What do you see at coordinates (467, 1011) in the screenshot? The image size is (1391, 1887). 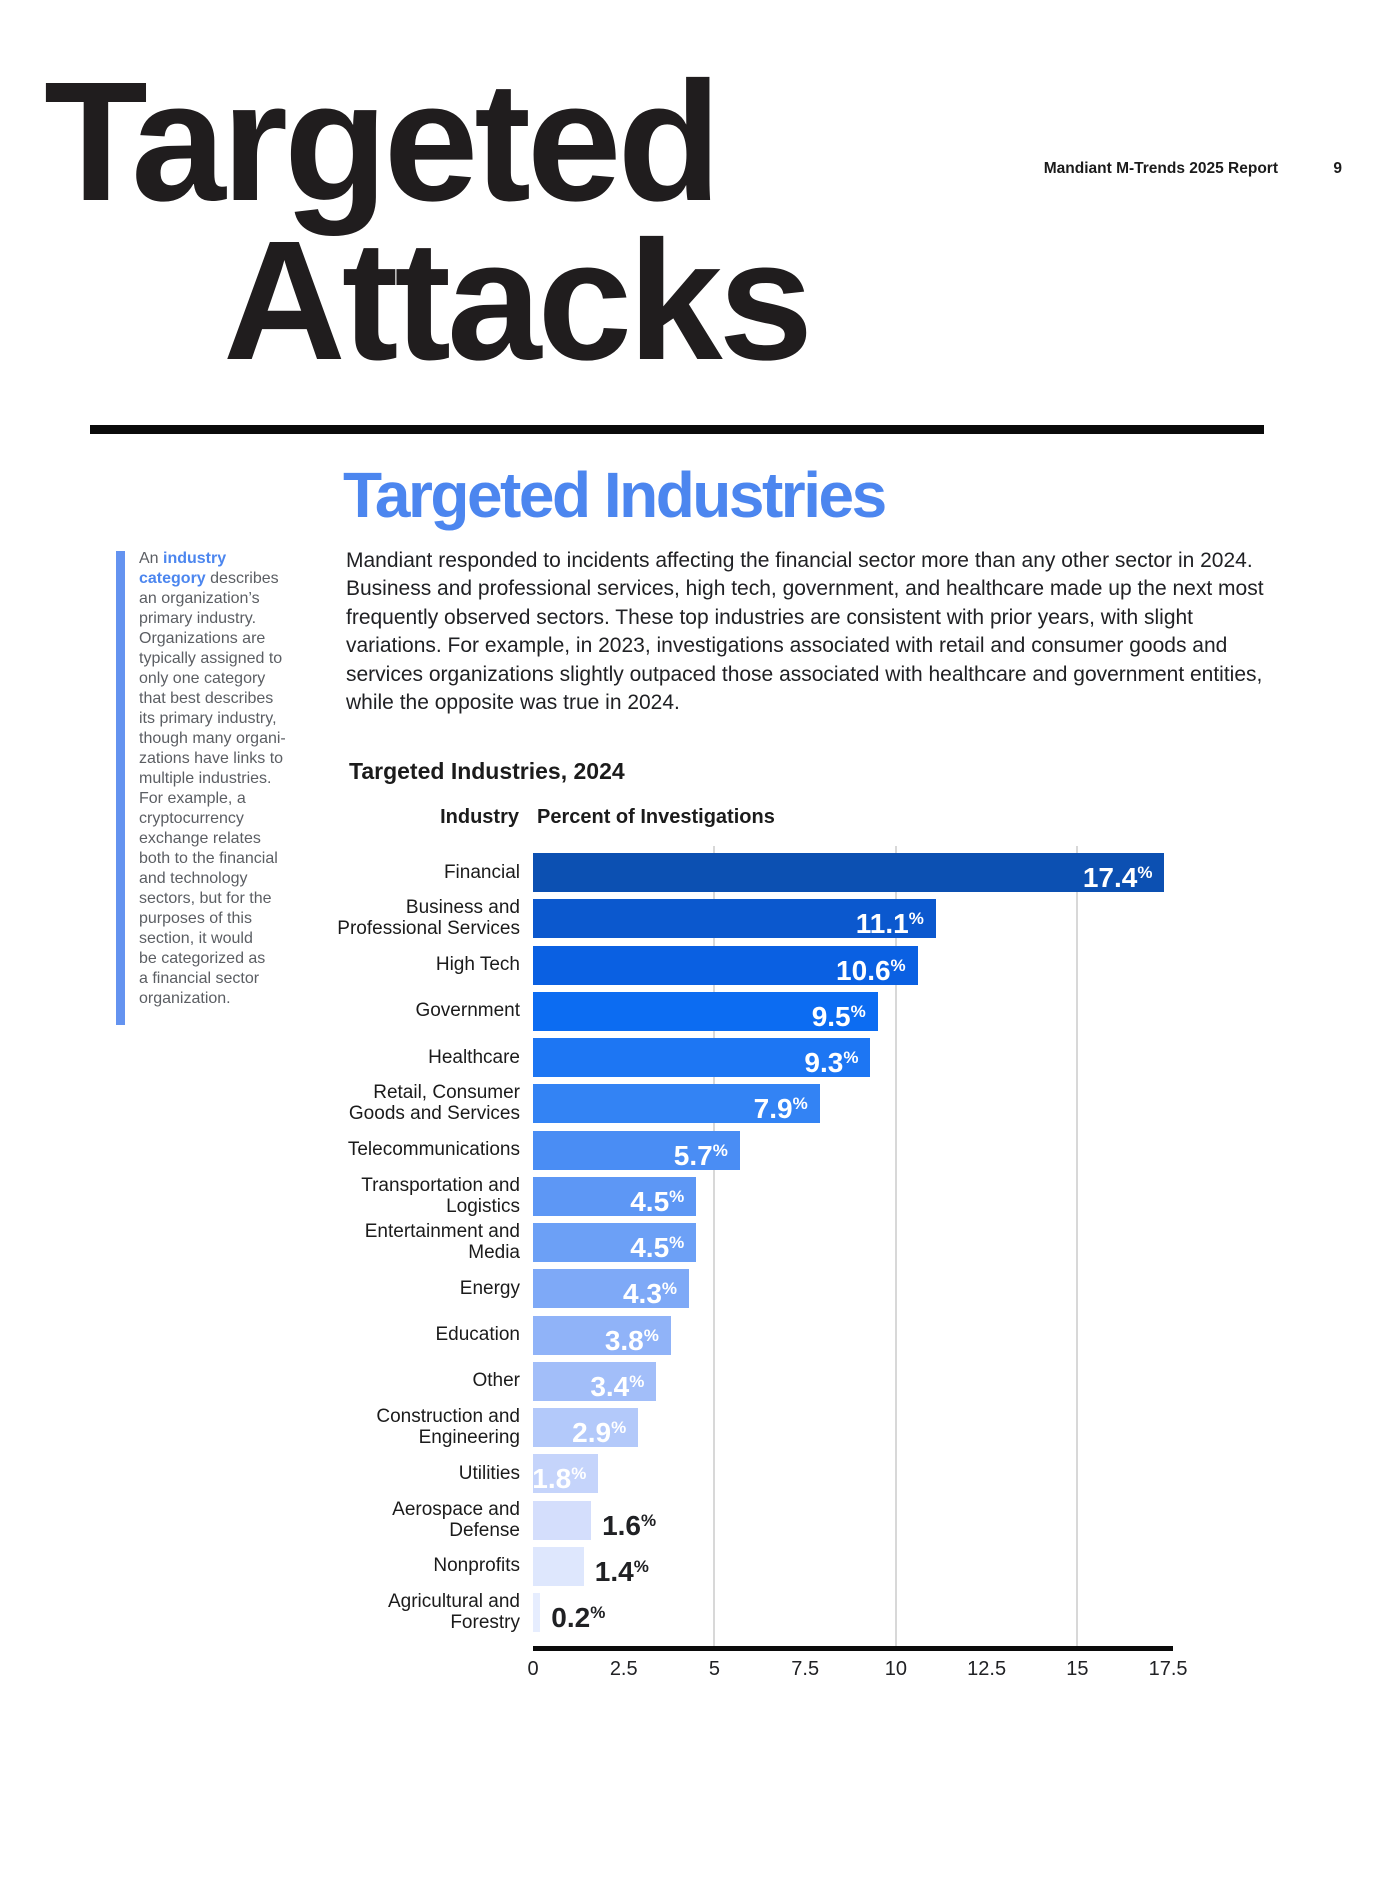 I see `bar-label: Government` at bounding box center [467, 1011].